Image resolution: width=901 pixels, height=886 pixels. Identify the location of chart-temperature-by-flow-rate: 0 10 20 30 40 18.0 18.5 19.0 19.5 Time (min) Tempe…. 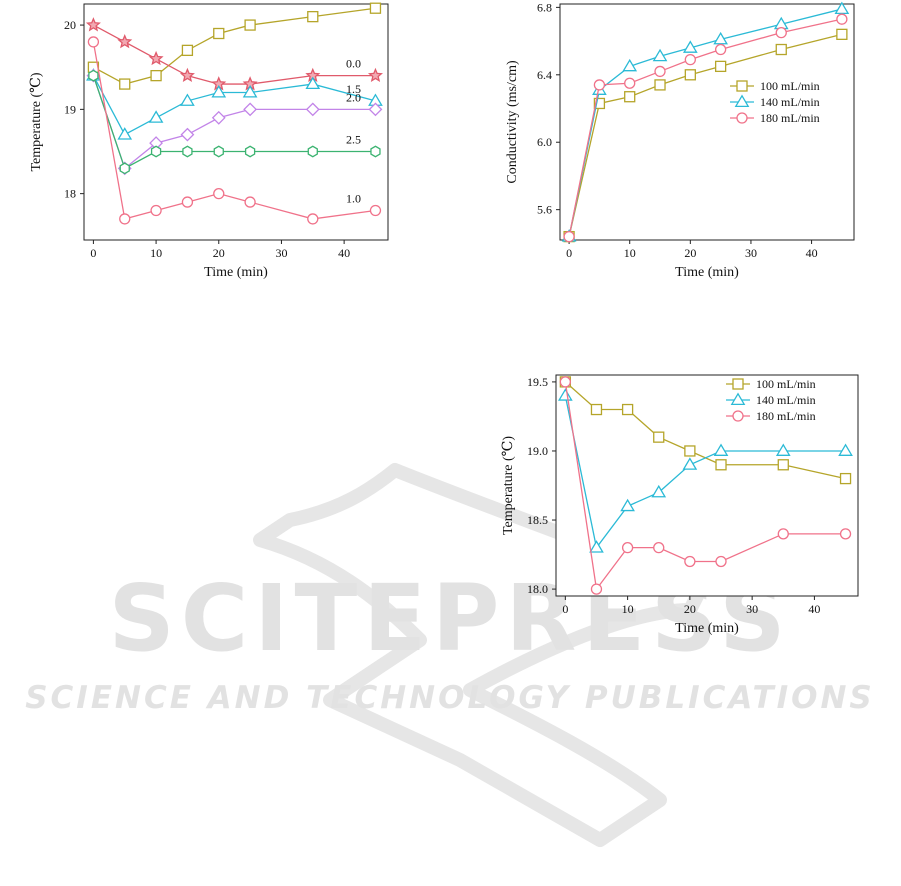
(680, 505).